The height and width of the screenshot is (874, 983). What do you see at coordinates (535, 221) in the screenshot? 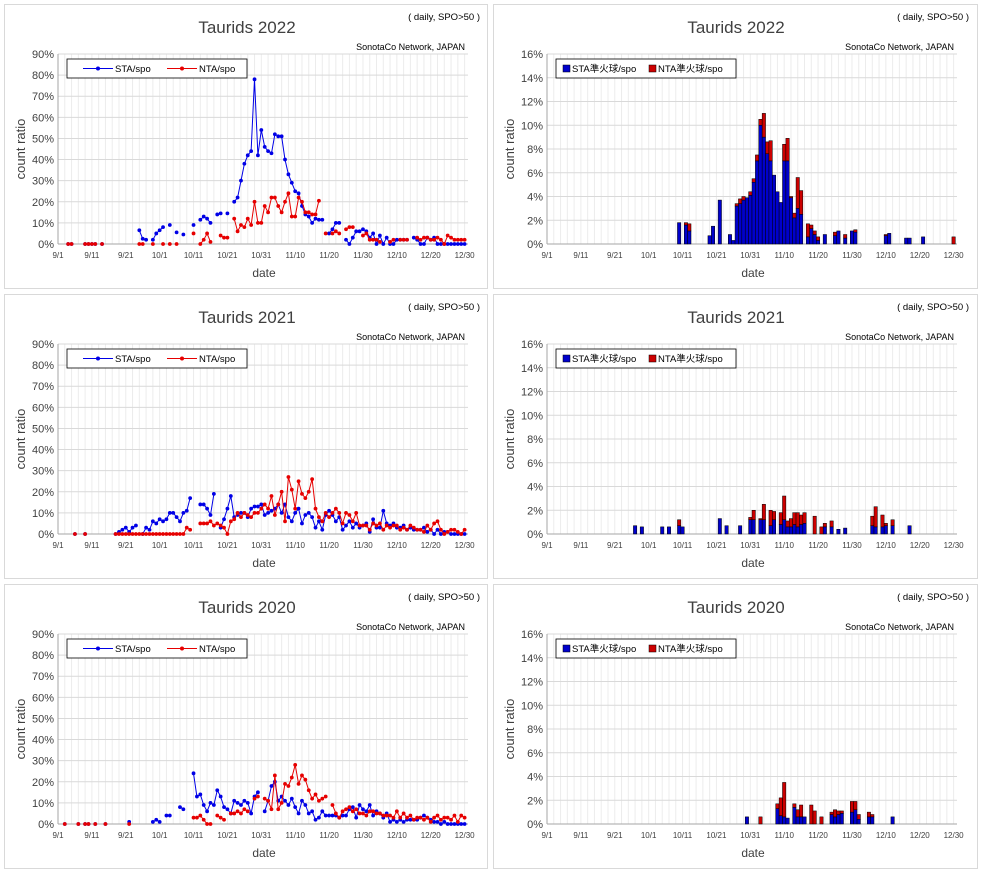
I see `y-tick-label: 2%` at bounding box center [535, 221].